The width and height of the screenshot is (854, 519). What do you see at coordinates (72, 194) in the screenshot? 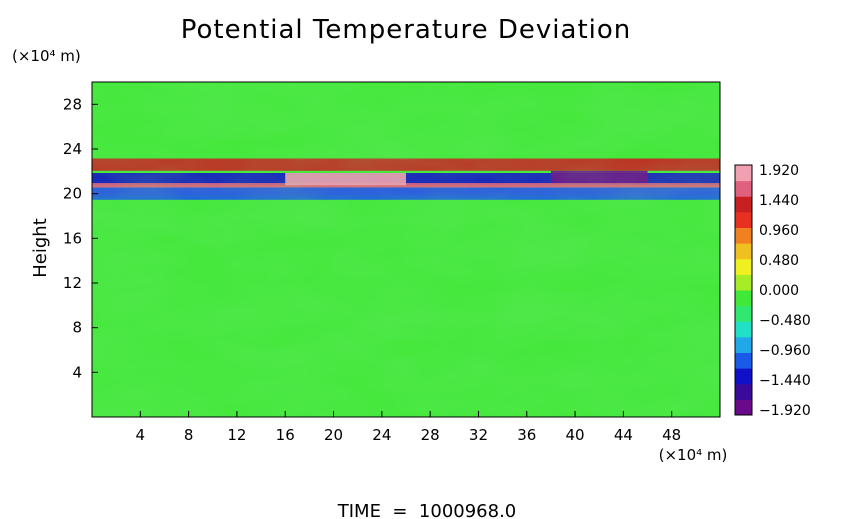
I see `y-tick-label: 20` at bounding box center [72, 194].